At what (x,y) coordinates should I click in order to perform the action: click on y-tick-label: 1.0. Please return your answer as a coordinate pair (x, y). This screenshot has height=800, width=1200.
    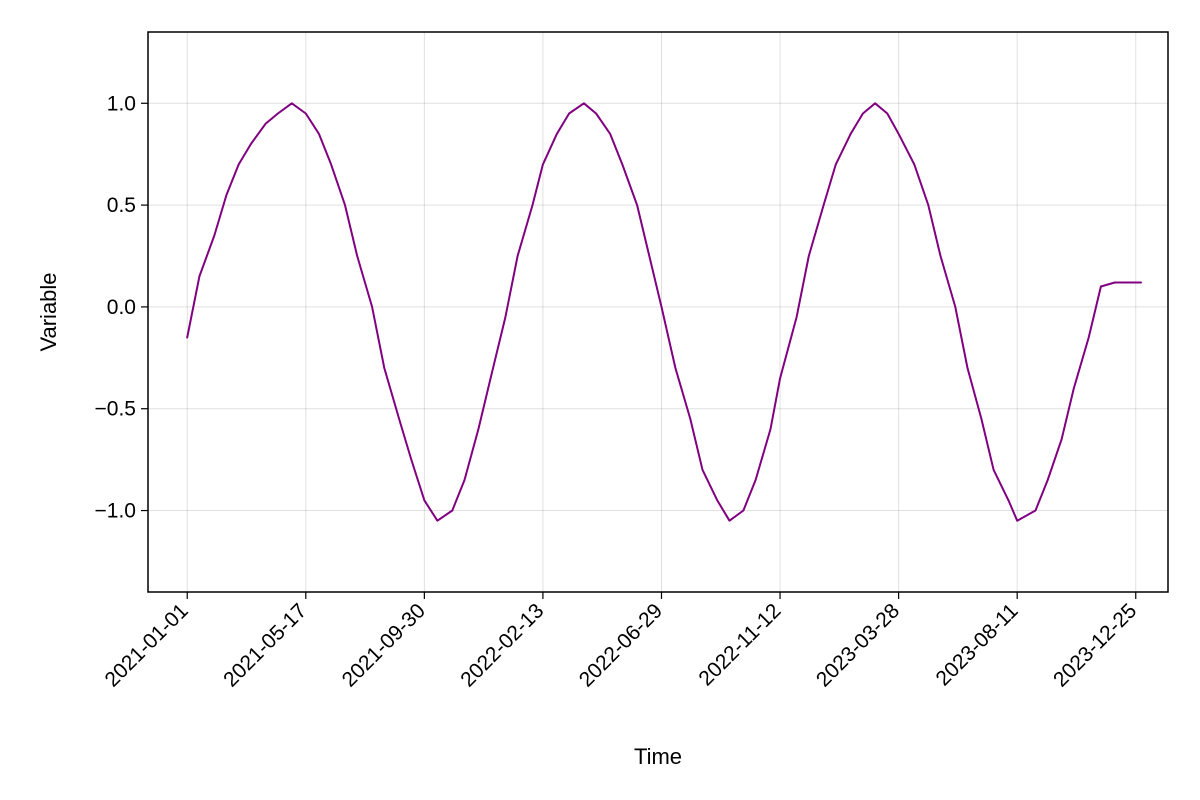
    Looking at the image, I should click on (121, 103).